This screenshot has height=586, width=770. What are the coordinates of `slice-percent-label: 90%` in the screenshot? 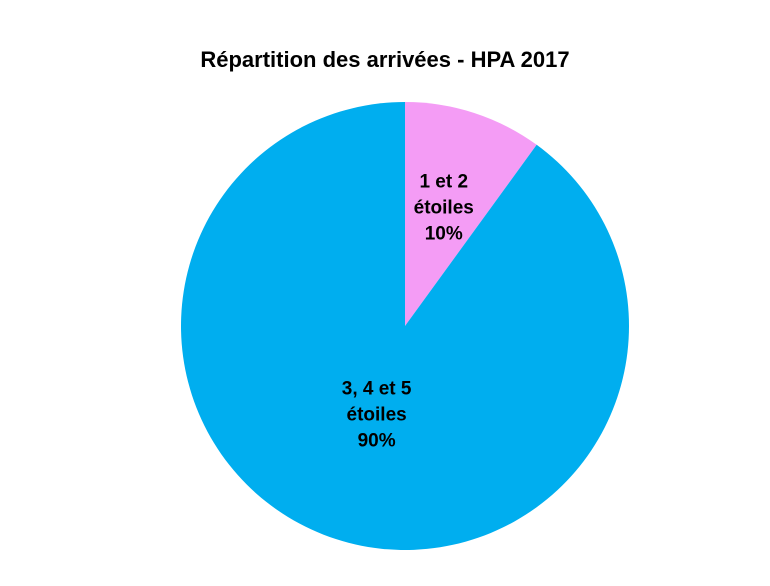 It's located at (377, 440).